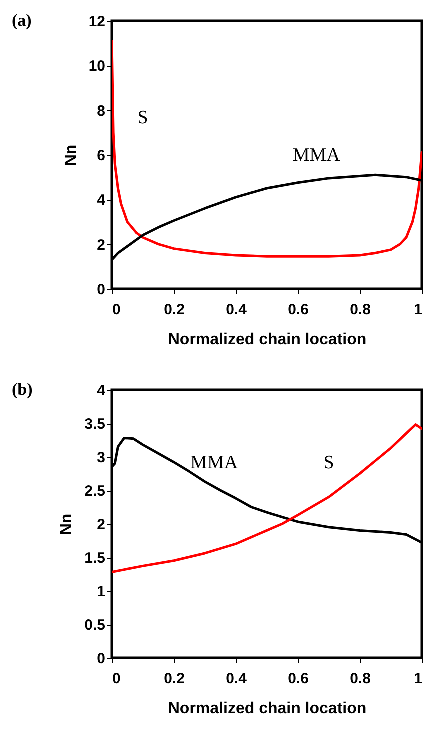 The image size is (440, 738). What do you see at coordinates (101, 458) in the screenshot?
I see `y-tick-label: 3` at bounding box center [101, 458].